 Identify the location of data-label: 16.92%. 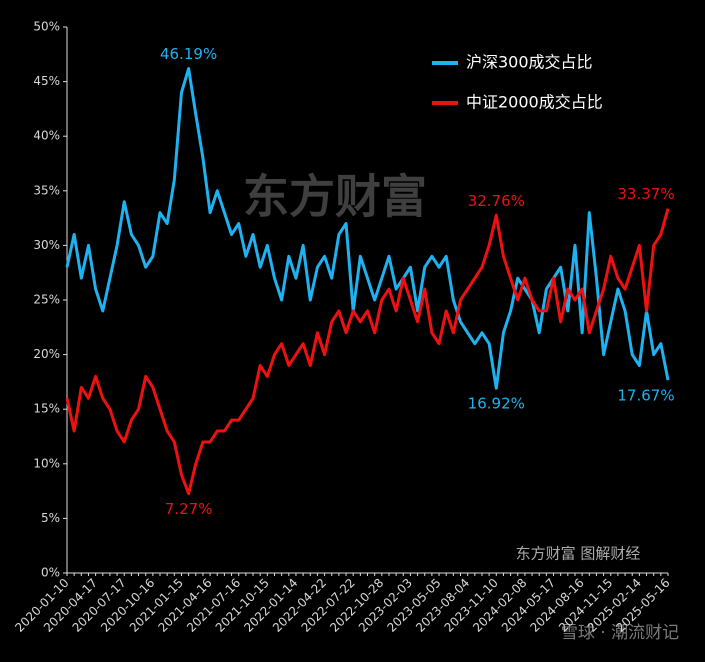
(496, 404).